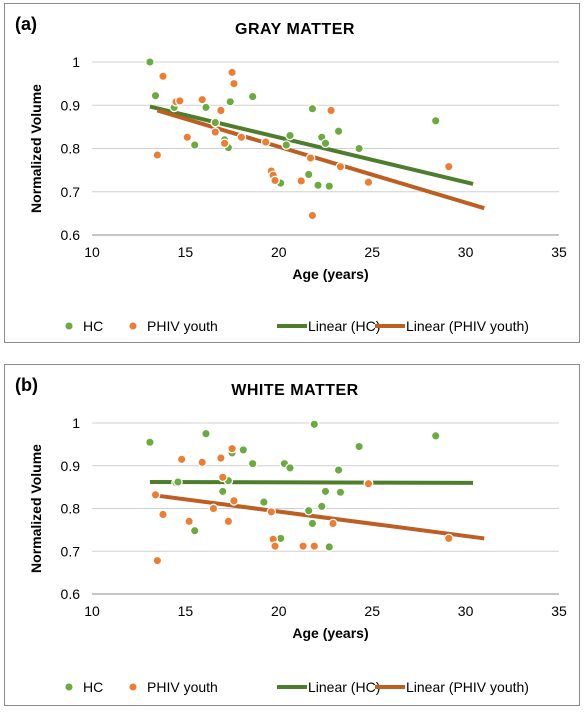  What do you see at coordinates (182, 326) in the screenshot?
I see `legend-label: PHIV youth` at bounding box center [182, 326].